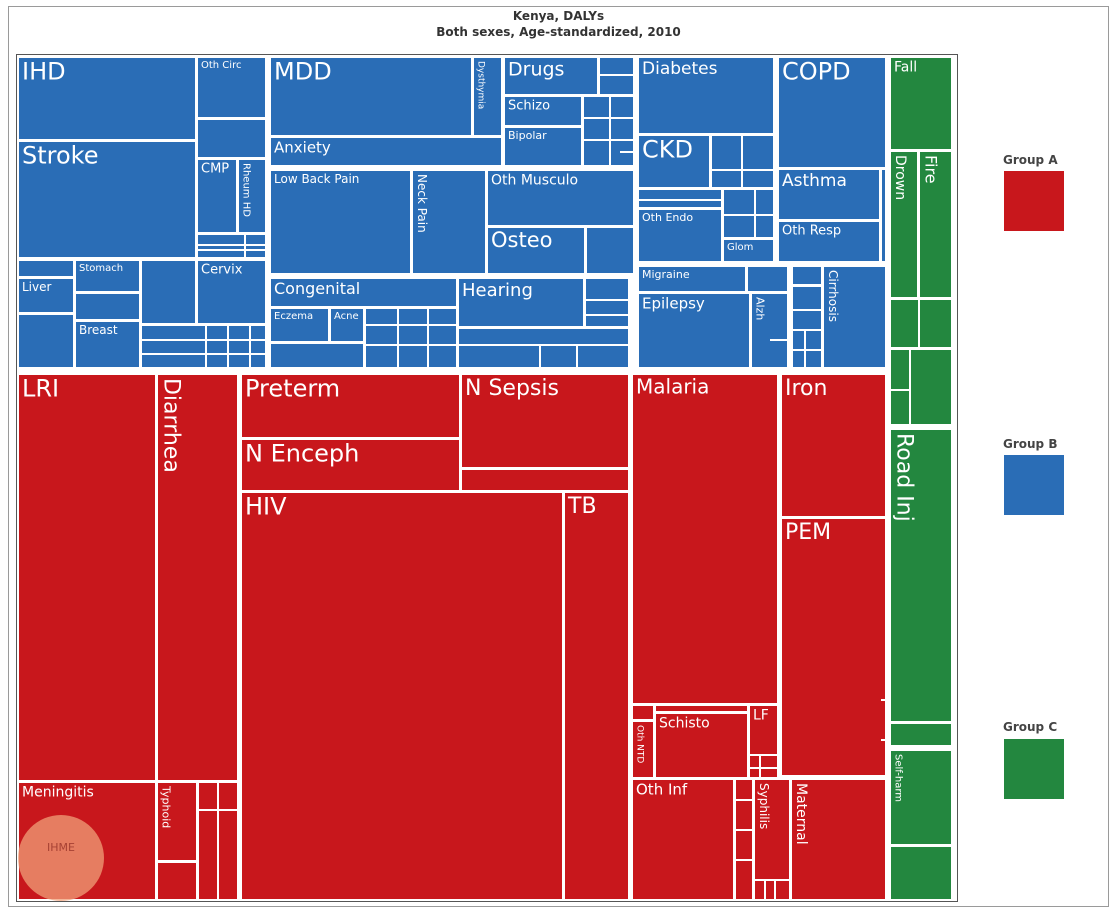  I want to click on treemap-label-oth-circ: Oth Circ, so click(221, 65).